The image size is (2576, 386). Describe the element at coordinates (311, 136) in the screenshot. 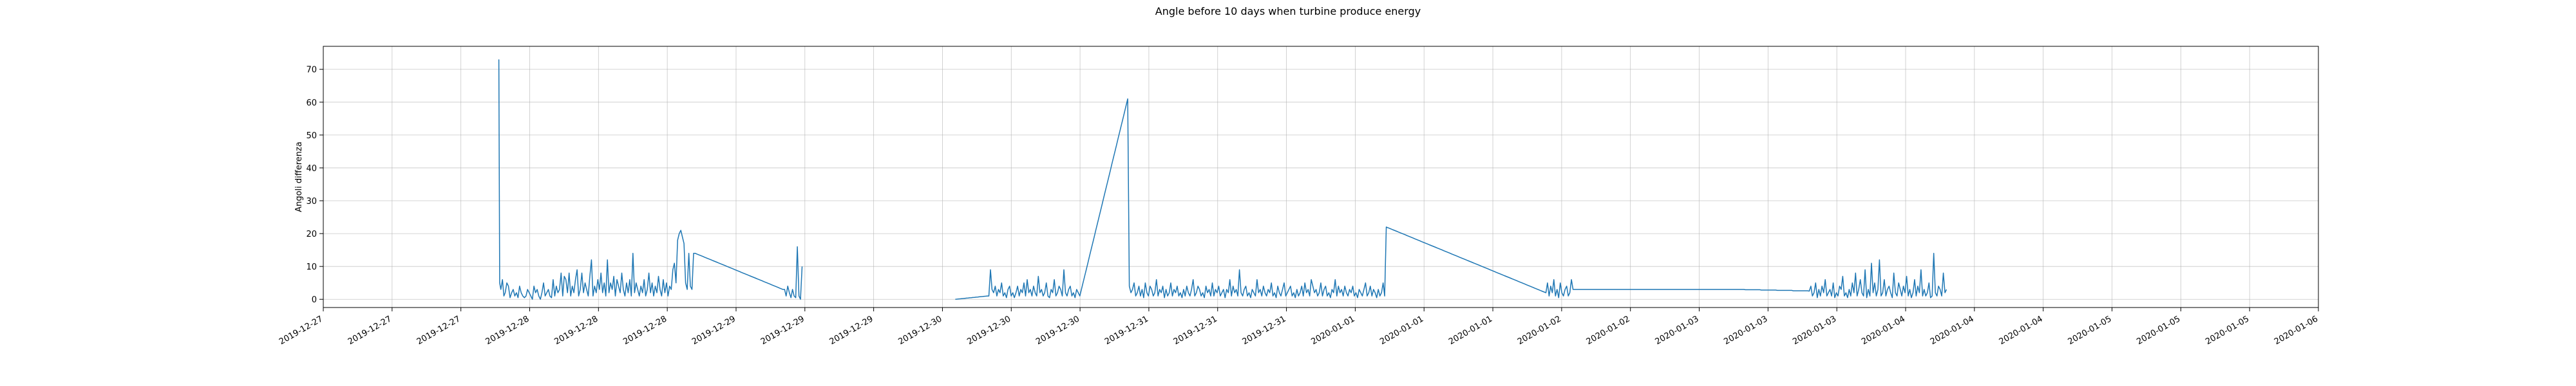

I see `y-tick-label: 50` at that location.